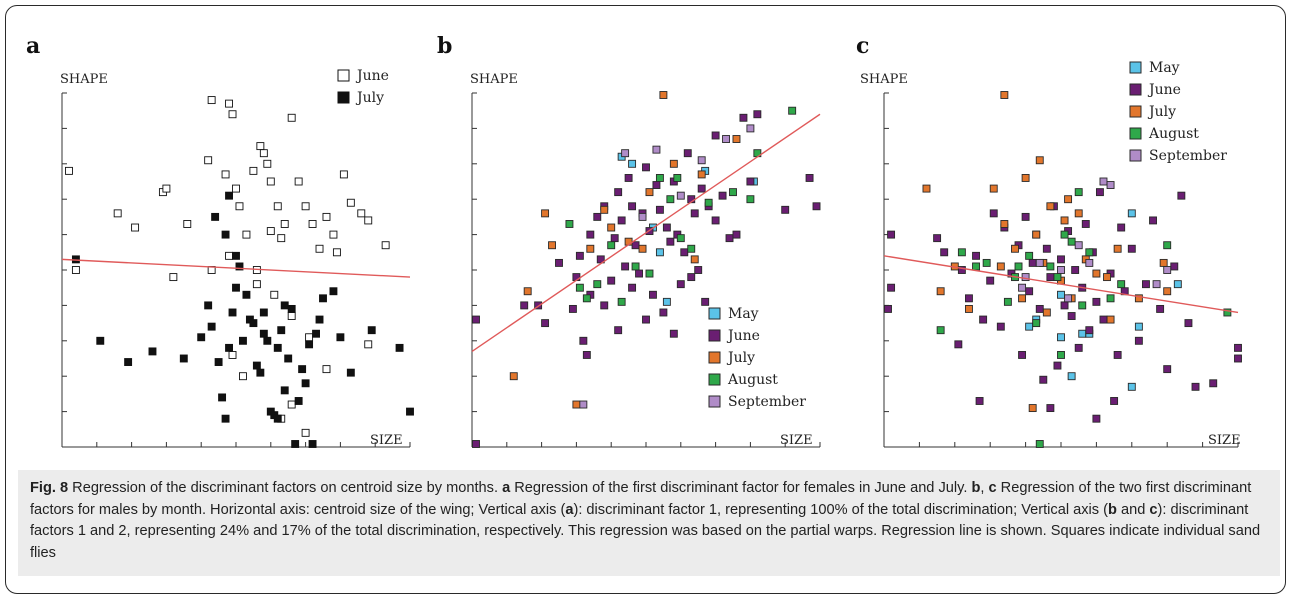 This screenshot has width=1293, height=601. I want to click on caption-fig-label: Fig. 8, so click(49, 488).